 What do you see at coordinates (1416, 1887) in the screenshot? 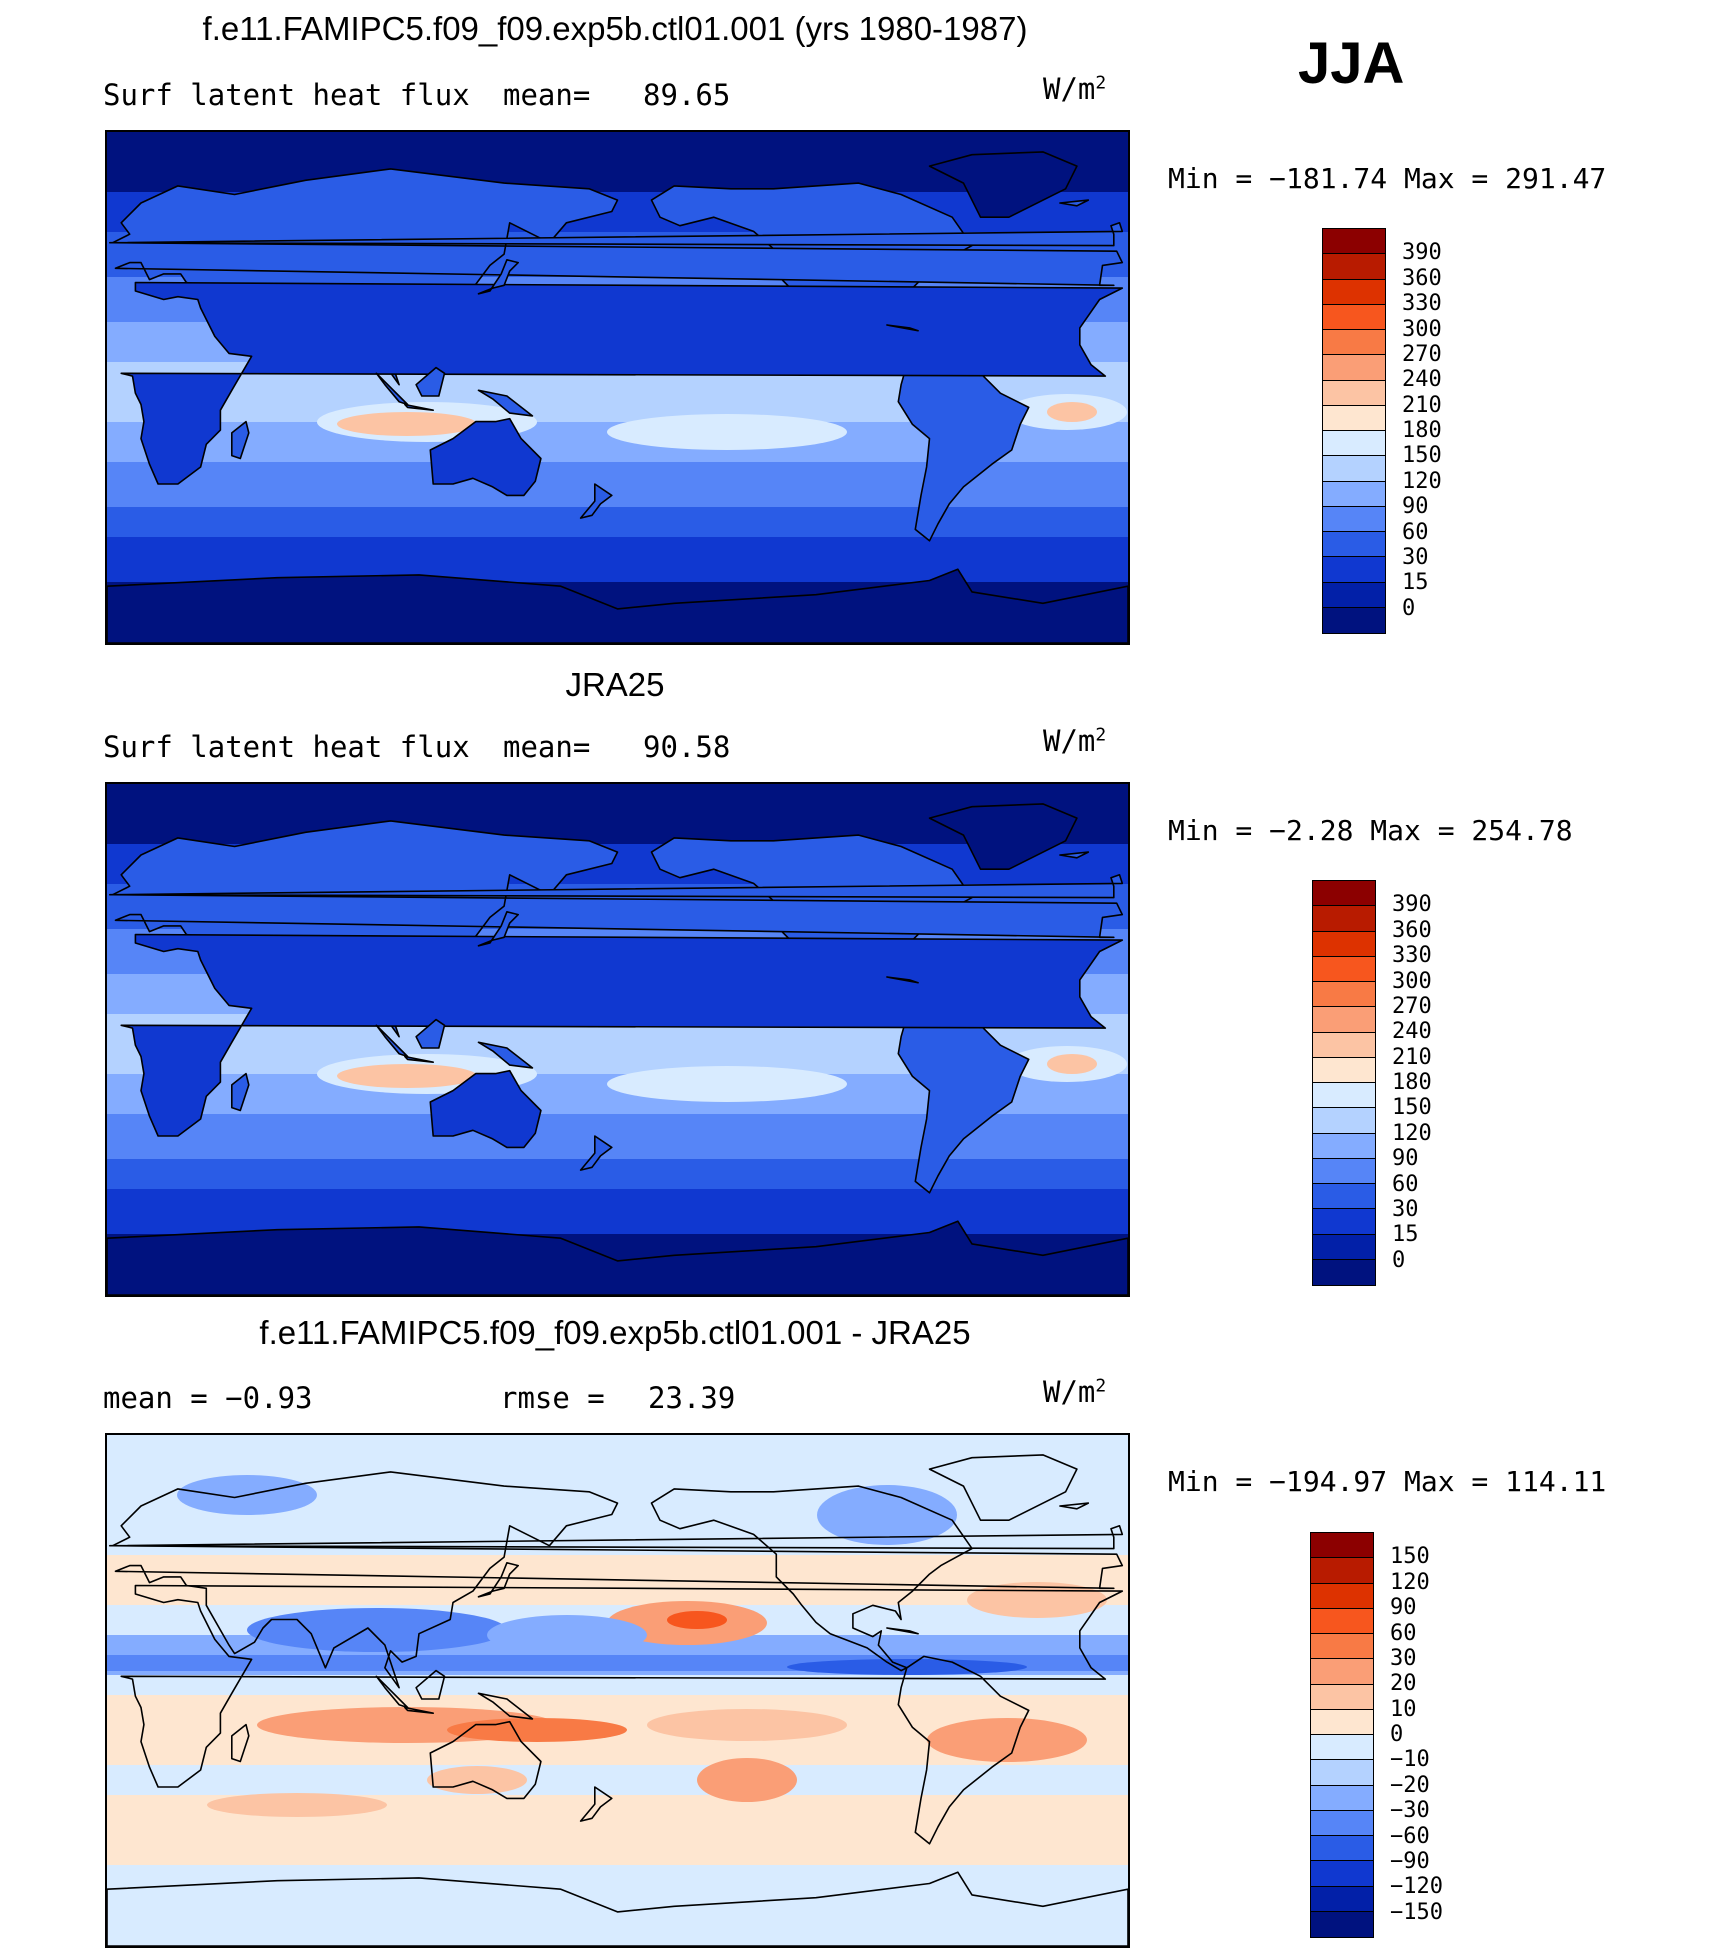
I see `colorbar-tick-label: −120` at bounding box center [1416, 1887].